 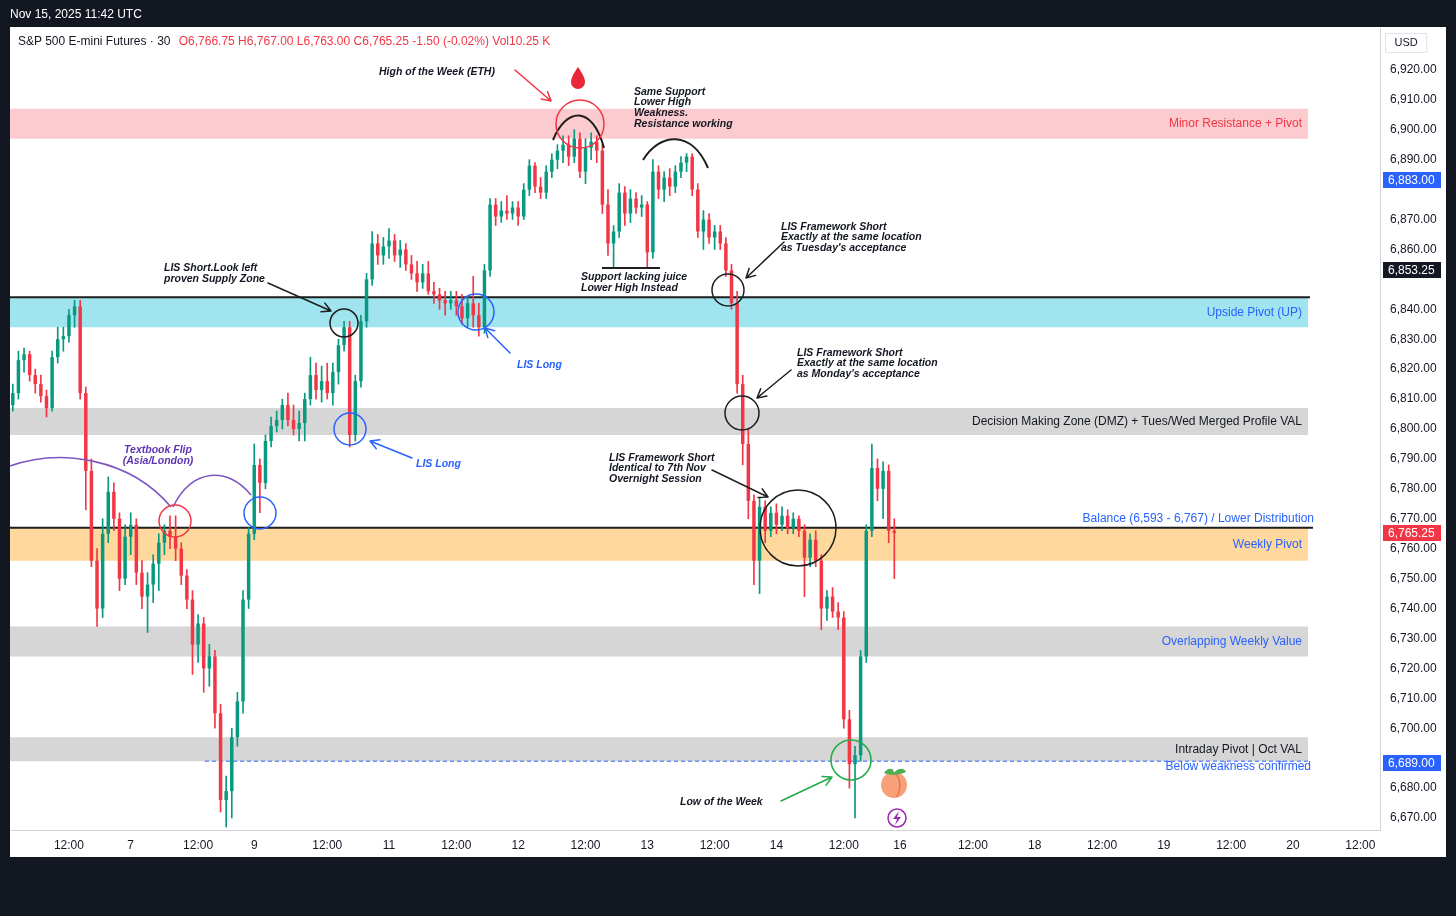 I want to click on text: Nov 15, 2025 11:42 UTC, so click(x=76, y=14).